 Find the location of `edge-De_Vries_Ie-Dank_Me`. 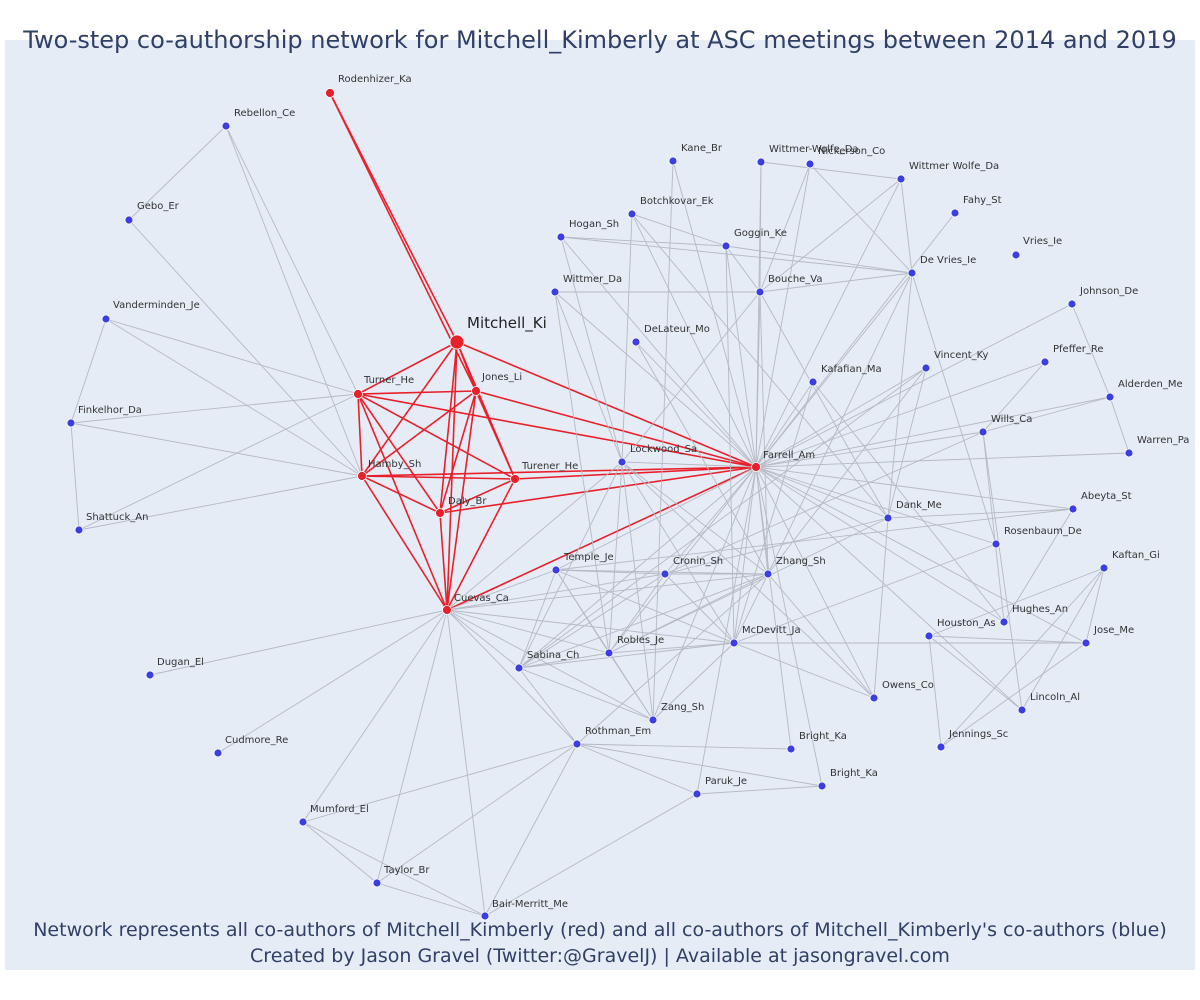

edge-De_Vries_Ie-Dank_Me is located at coordinates (900, 395).